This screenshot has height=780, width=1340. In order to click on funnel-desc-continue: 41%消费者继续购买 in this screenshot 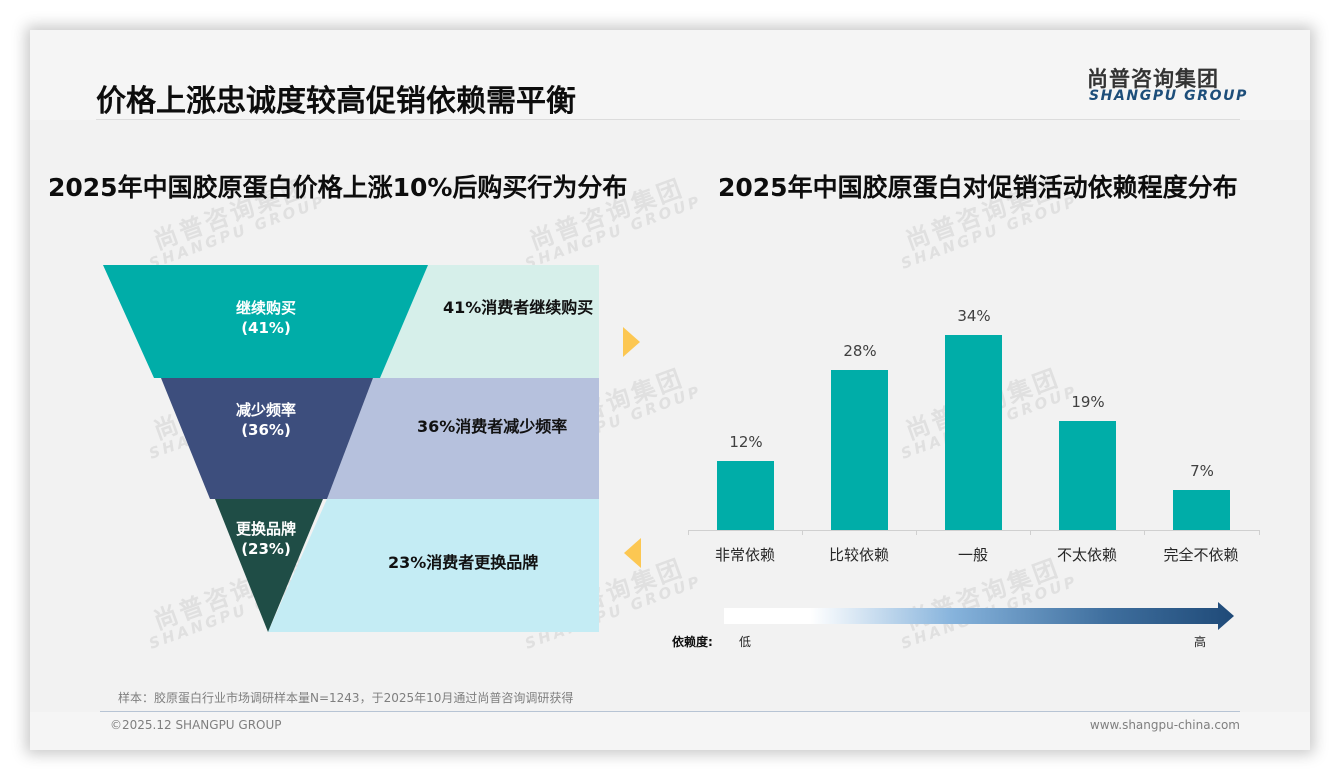, I will do `click(518, 307)`.